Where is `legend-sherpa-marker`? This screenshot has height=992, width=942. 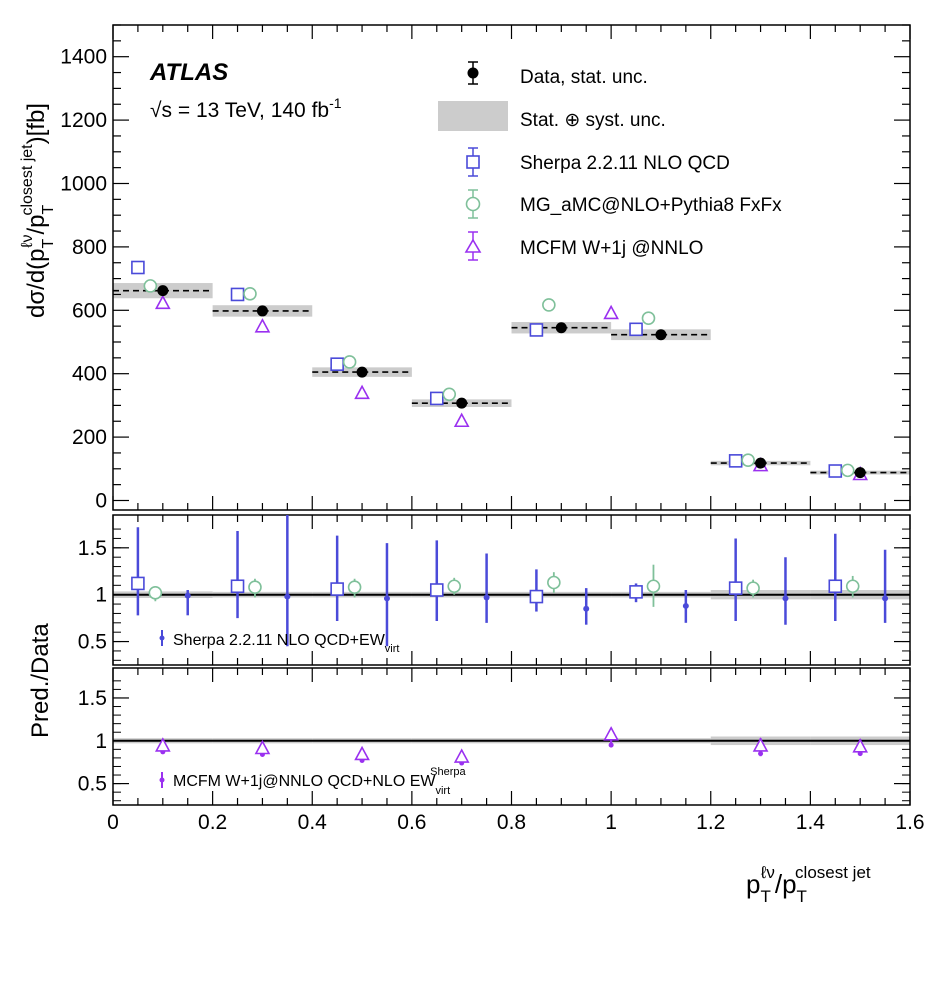 legend-sherpa-marker is located at coordinates (473, 162).